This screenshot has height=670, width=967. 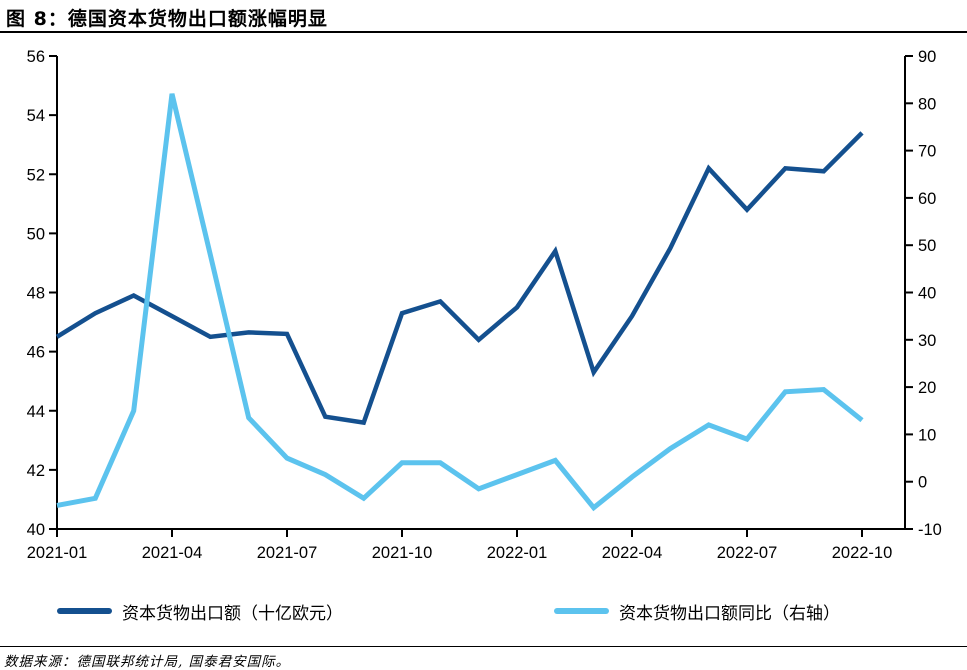 I want to click on x-axis-tick-label: 2022-10, so click(x=862, y=553).